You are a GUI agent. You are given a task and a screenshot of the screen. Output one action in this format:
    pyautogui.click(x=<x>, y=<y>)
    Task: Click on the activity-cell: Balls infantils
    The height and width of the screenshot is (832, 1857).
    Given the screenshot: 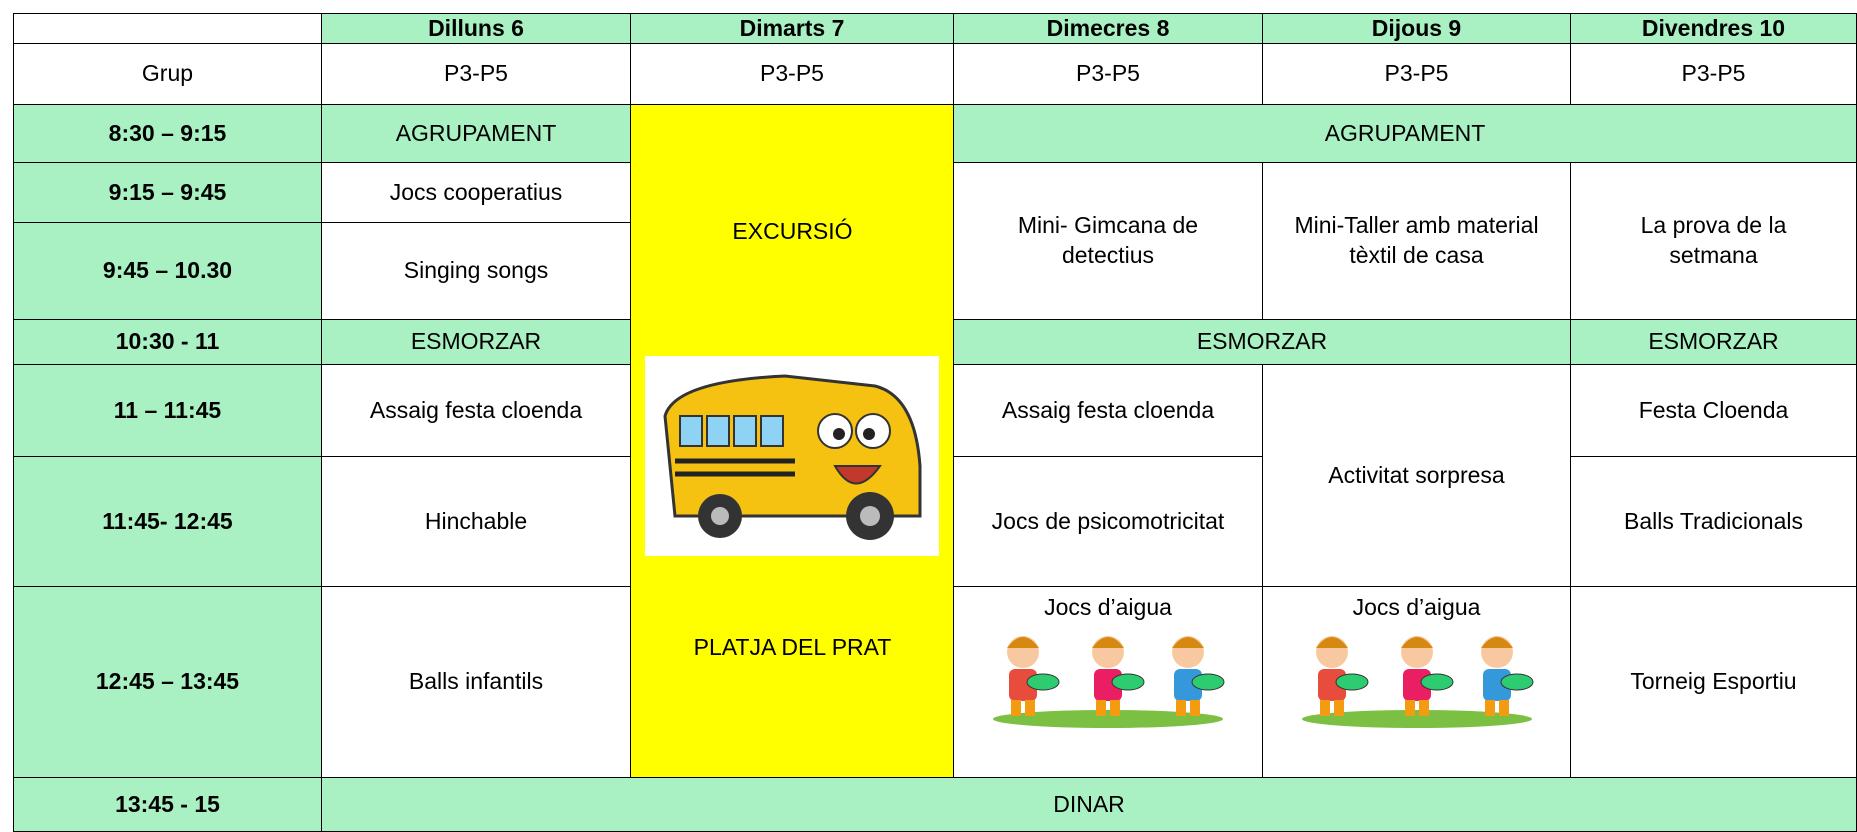 What is the action you would take?
    pyautogui.click(x=476, y=682)
    